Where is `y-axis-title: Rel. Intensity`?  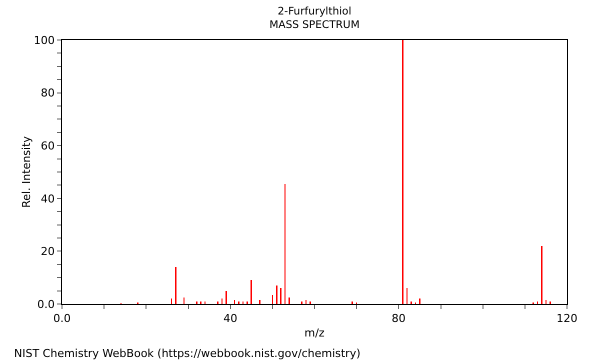 y-axis-title: Rel. Intensity is located at coordinates (26, 172).